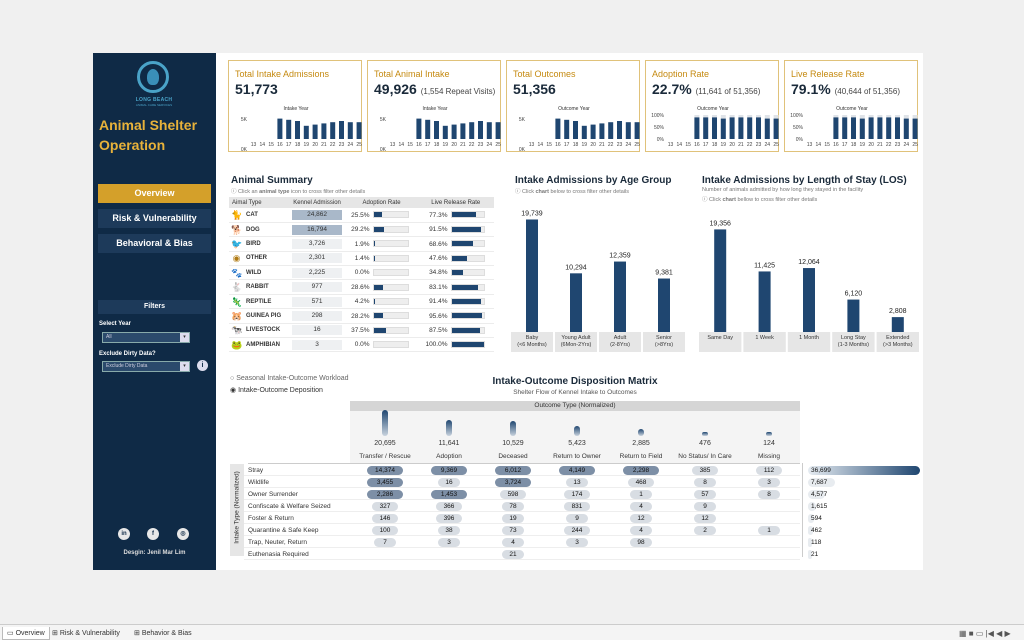  I want to click on matrix-cell: 174, so click(577, 494).